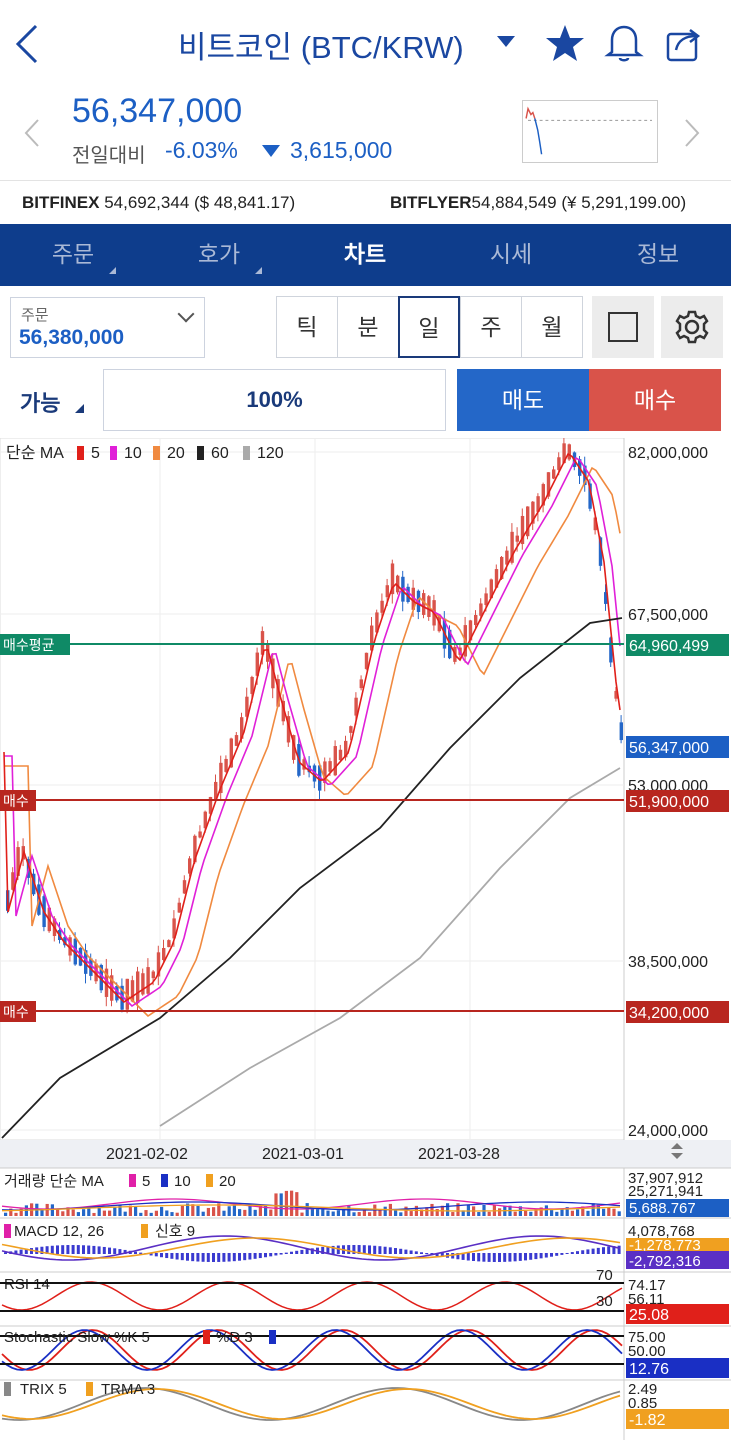 This screenshot has width=731, height=1440. Describe the element at coordinates (40, 403) in the screenshot. I see `available-label: 가능` at that location.